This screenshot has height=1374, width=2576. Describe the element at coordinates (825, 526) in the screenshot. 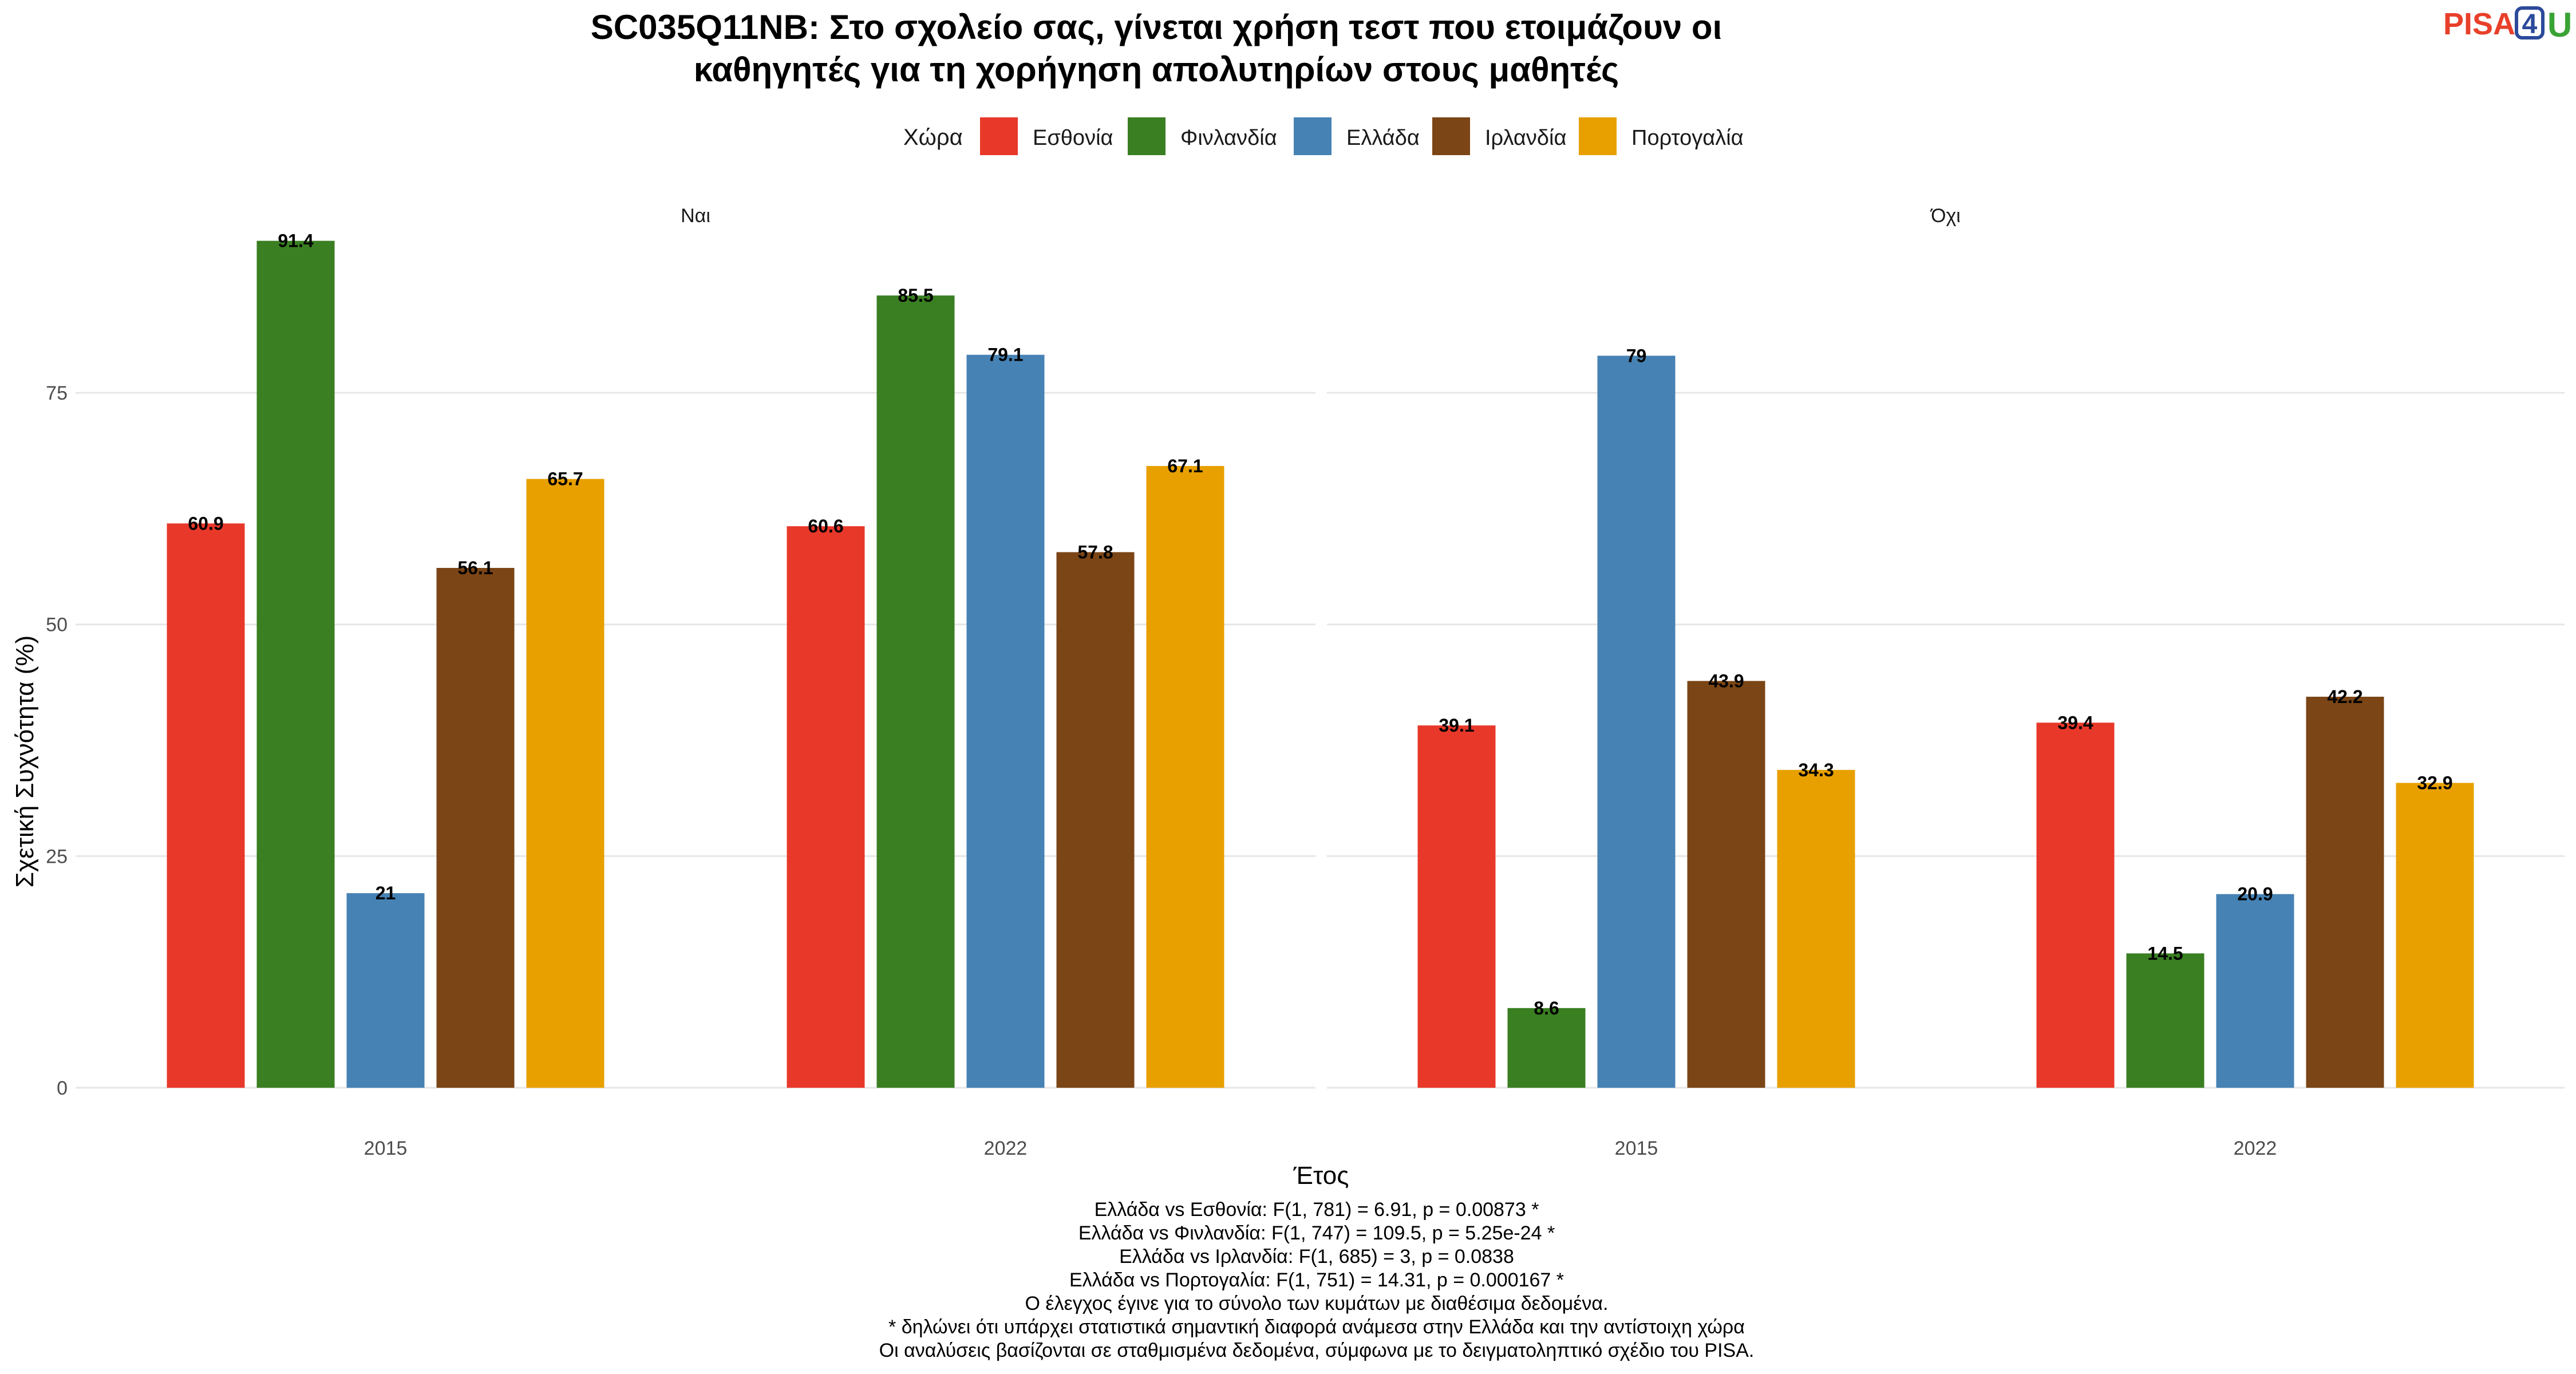

I see `bar-value-label: 60.6` at that location.